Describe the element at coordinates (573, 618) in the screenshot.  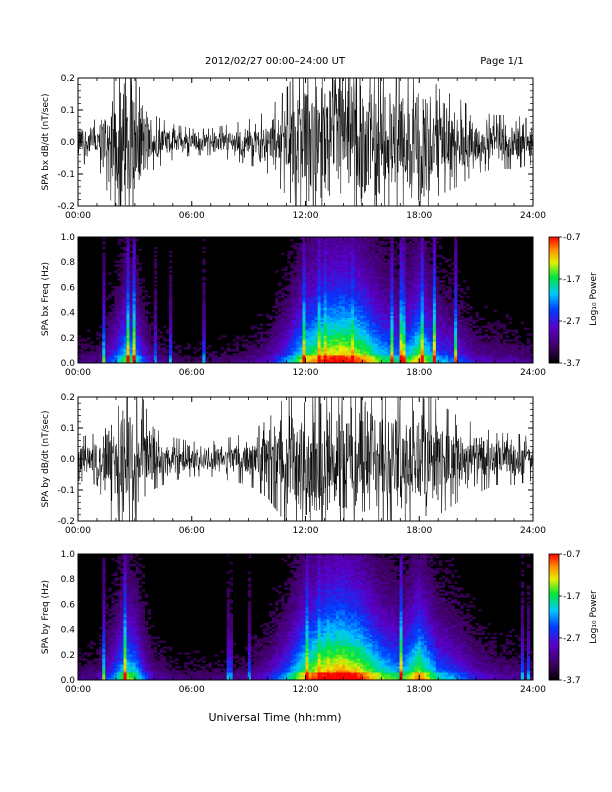
I see `colorbar-by: Log₁₀ Power -0.7 -1.7 -2.7 -3.7` at that location.